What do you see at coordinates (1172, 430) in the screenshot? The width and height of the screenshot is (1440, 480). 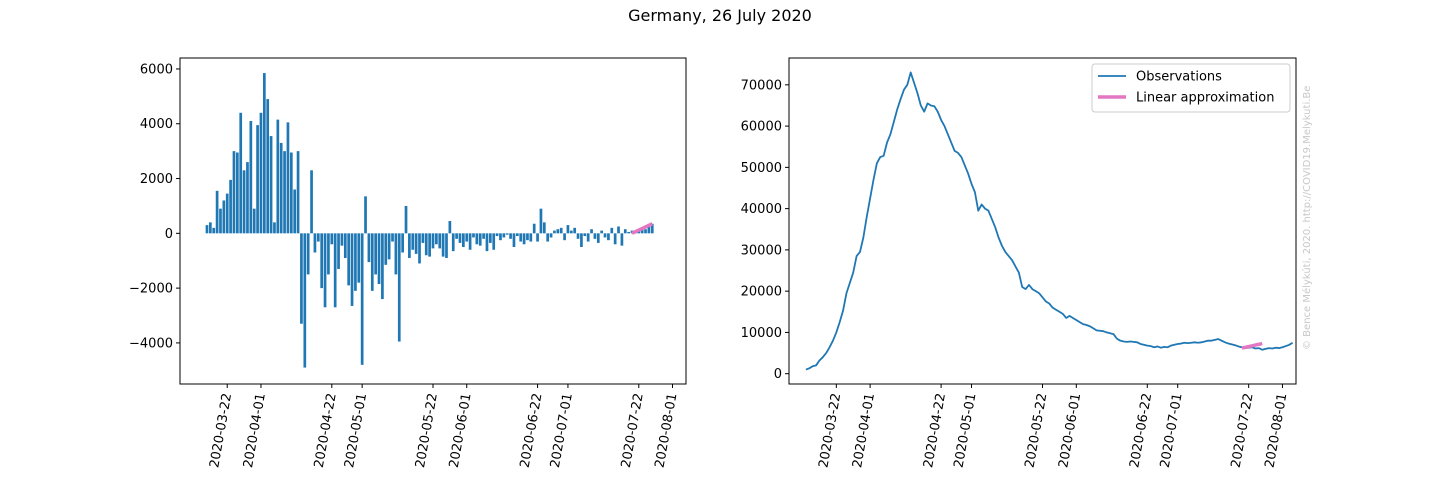 I see `right-xtick-label: 2020-07-01` at bounding box center [1172, 430].